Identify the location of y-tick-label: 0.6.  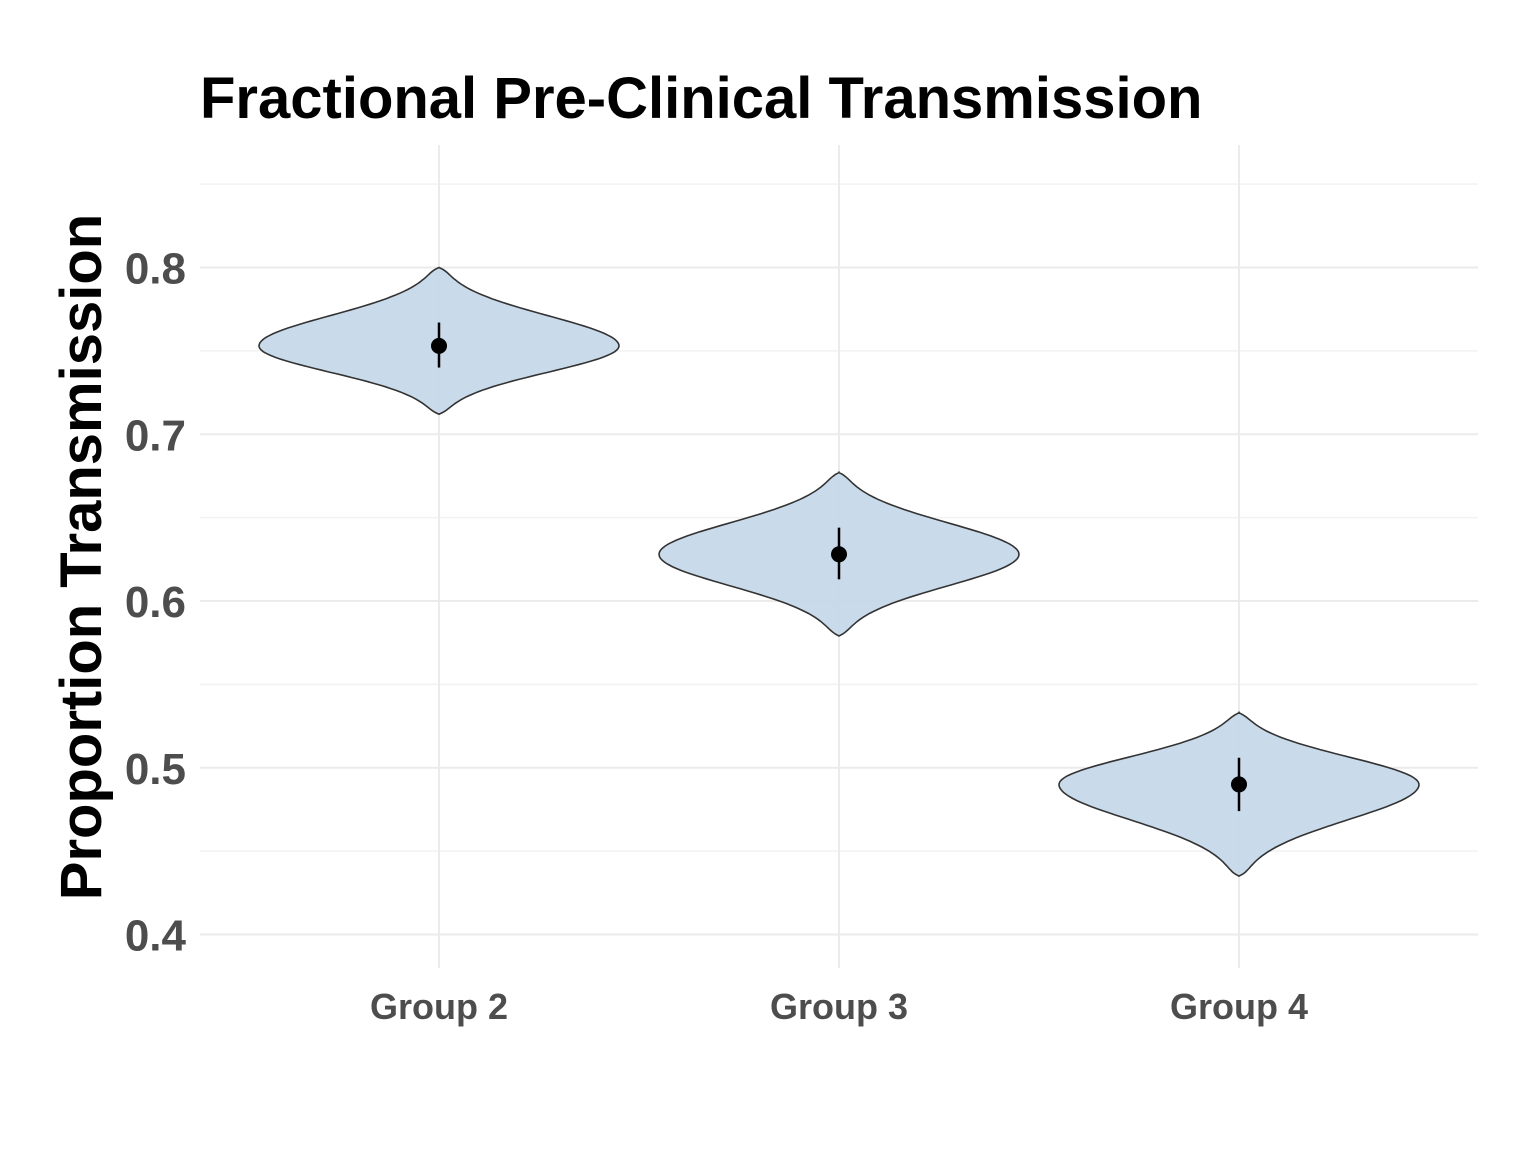
(155, 602).